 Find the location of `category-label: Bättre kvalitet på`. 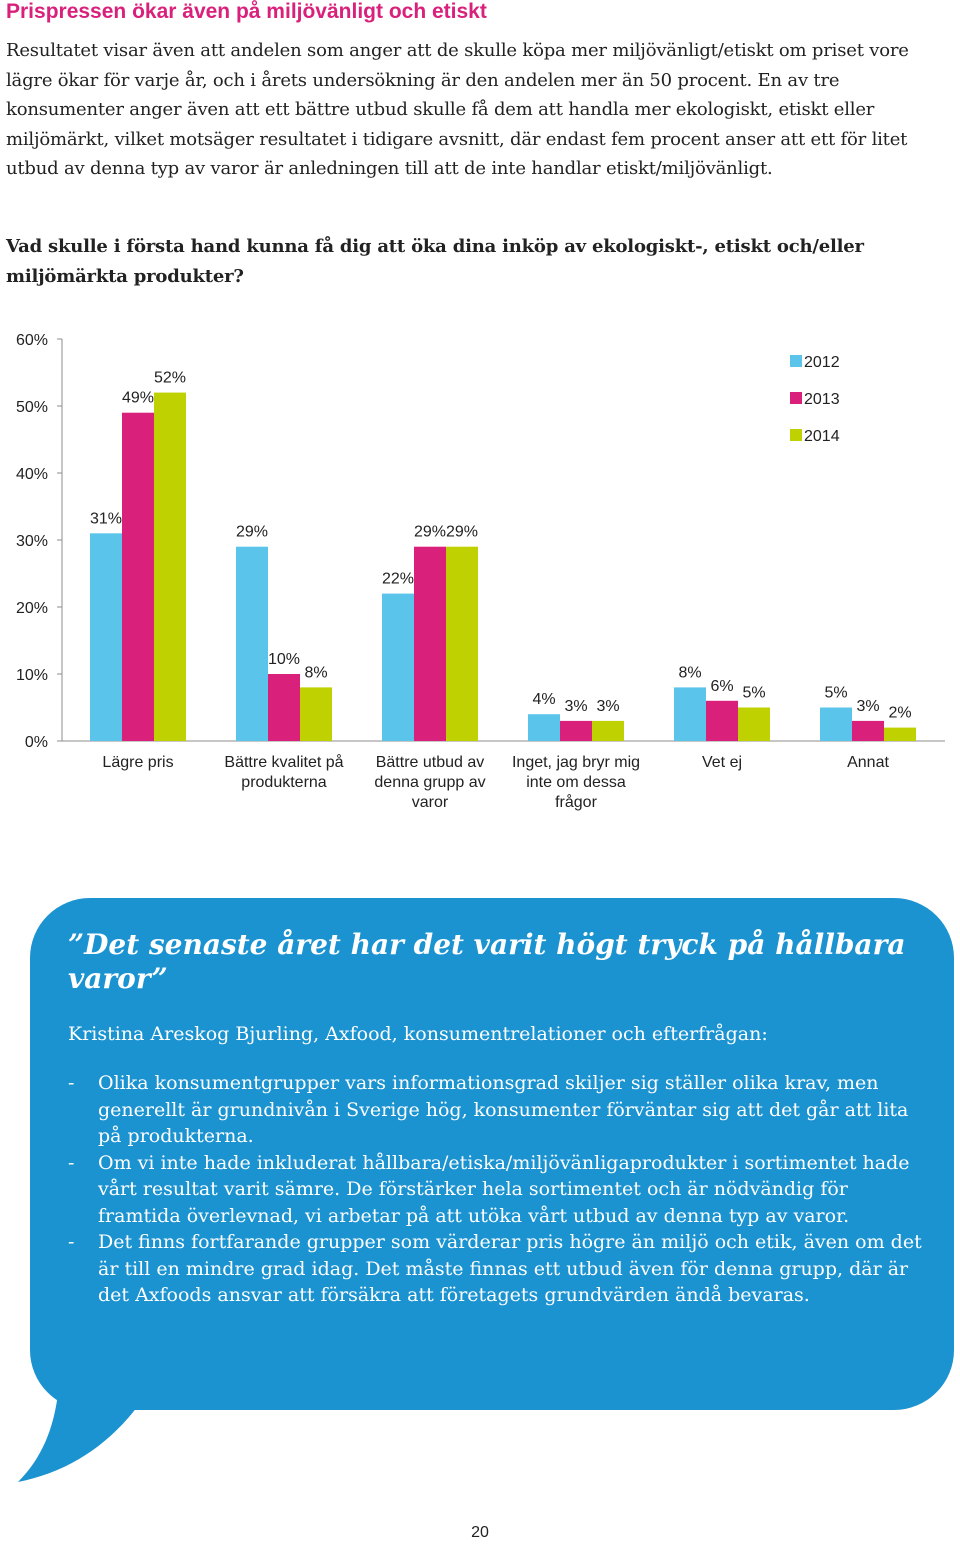

category-label: Bättre kvalitet på is located at coordinates (283, 762).